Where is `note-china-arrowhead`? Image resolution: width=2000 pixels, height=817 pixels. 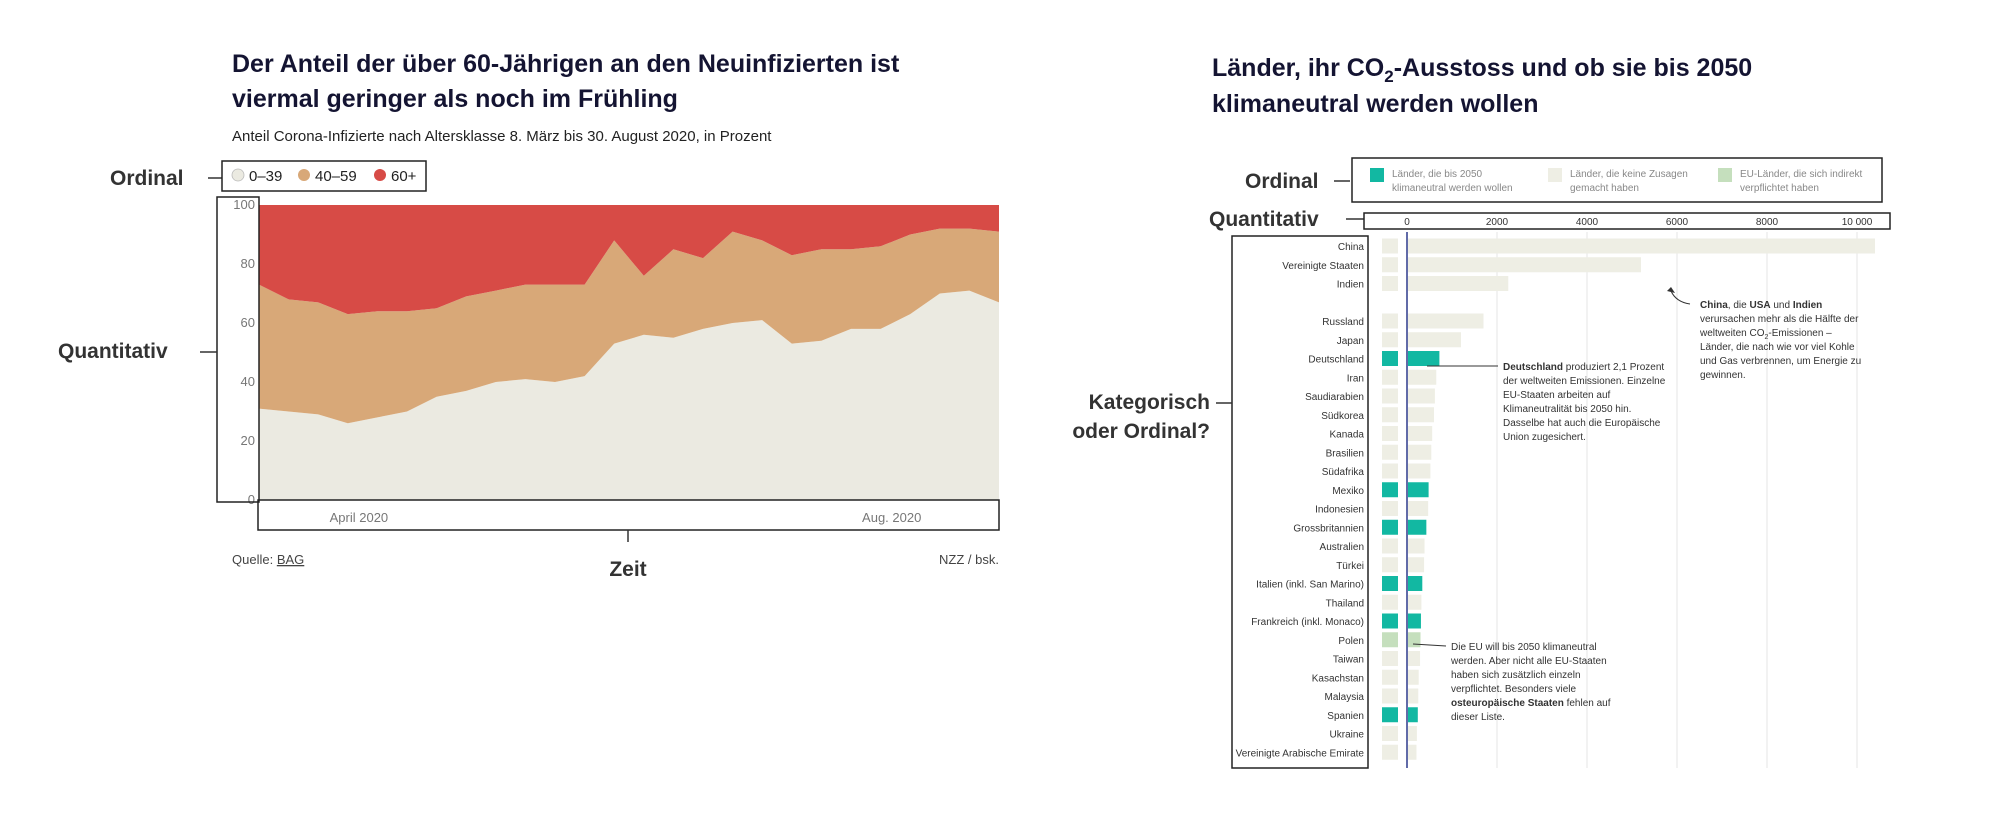
note-china-arrowhead is located at coordinates (1671, 290).